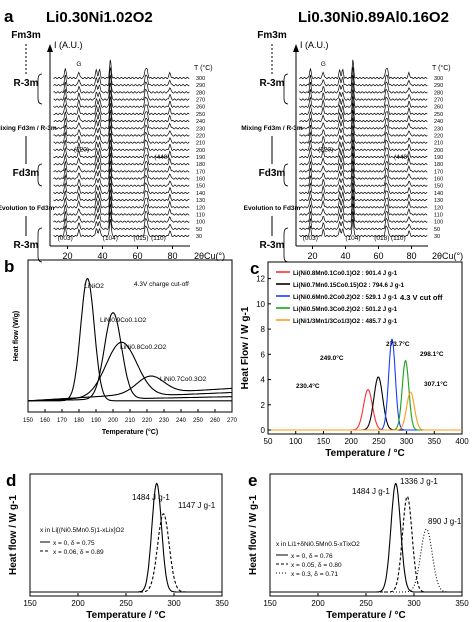 This screenshot has width=474, height=622. Describe the element at coordinates (308, 386) in the screenshot. I see `peak-label: 230.4°C` at that location.